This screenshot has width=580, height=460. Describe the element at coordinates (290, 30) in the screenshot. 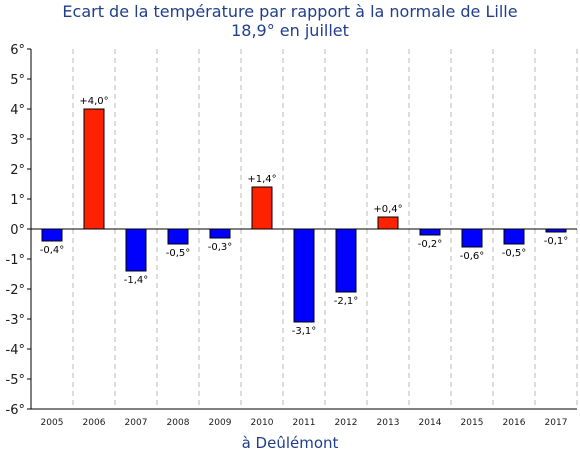

I see `chart-subtitle: 18,9° en juillet` at that location.